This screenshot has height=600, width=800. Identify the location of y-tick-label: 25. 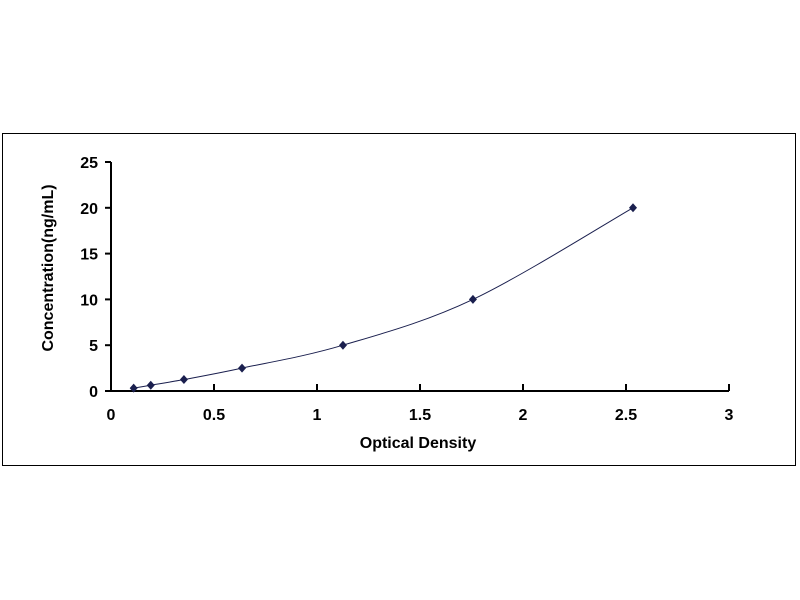
(89, 163).